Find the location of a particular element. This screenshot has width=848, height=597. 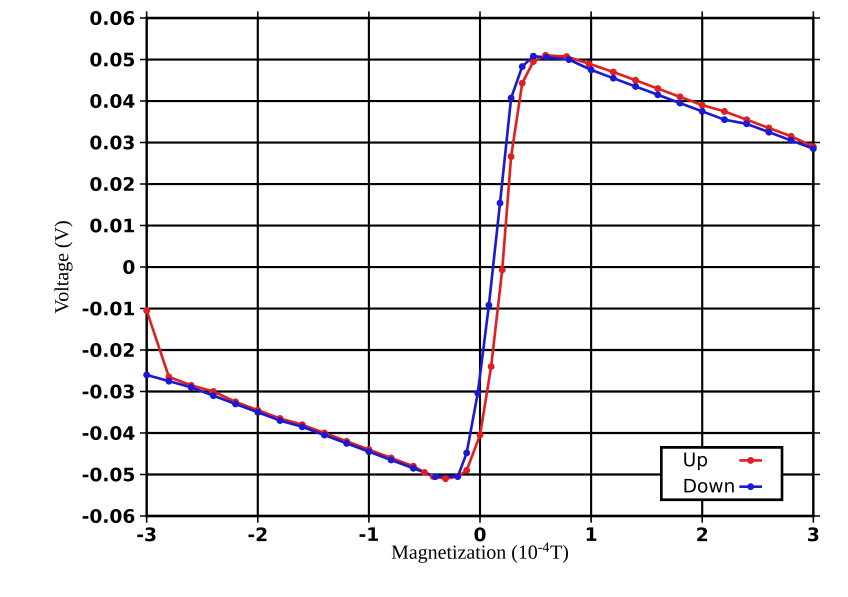

y-tick-label: -0.02 is located at coordinates (108, 350).